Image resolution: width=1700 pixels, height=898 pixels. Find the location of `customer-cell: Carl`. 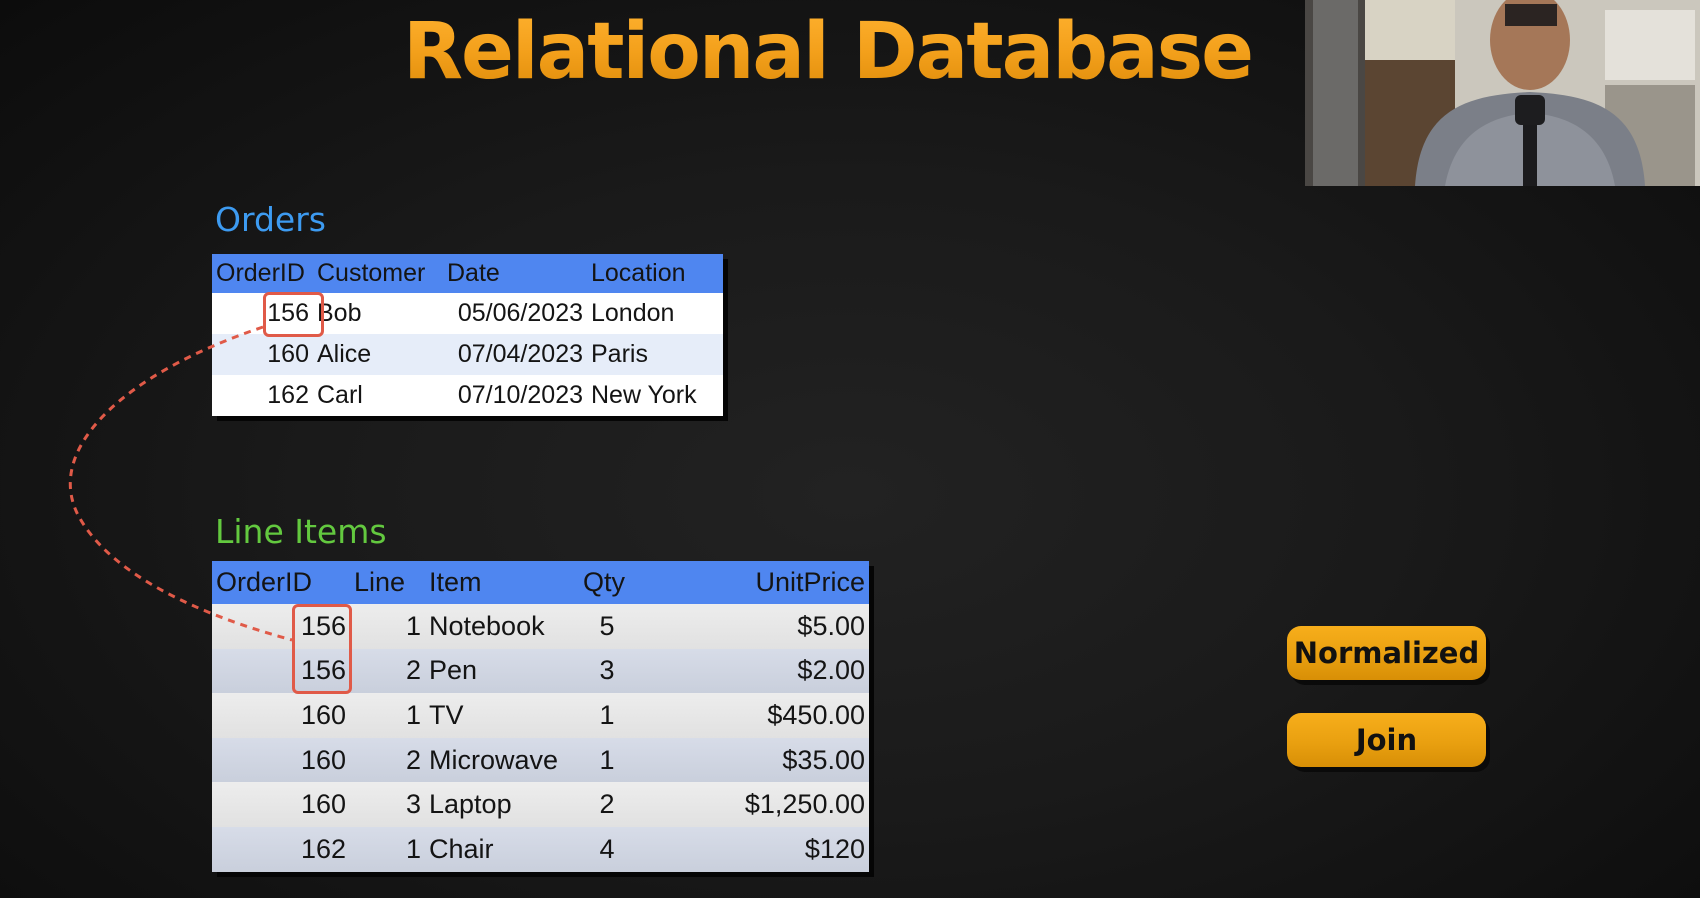

customer-cell: Carl is located at coordinates (378, 395).